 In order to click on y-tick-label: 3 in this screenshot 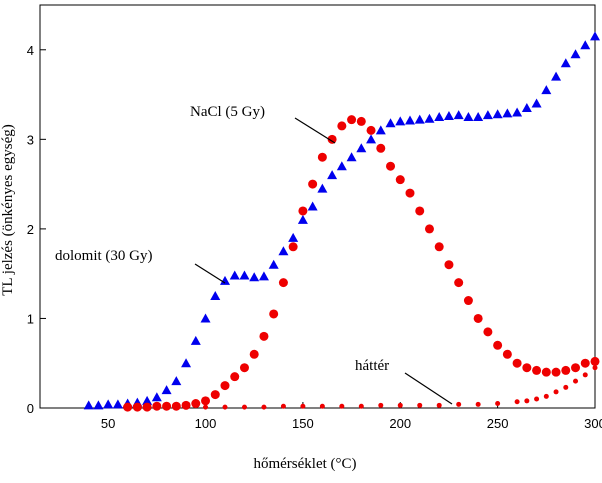, I will do `click(30, 139)`.